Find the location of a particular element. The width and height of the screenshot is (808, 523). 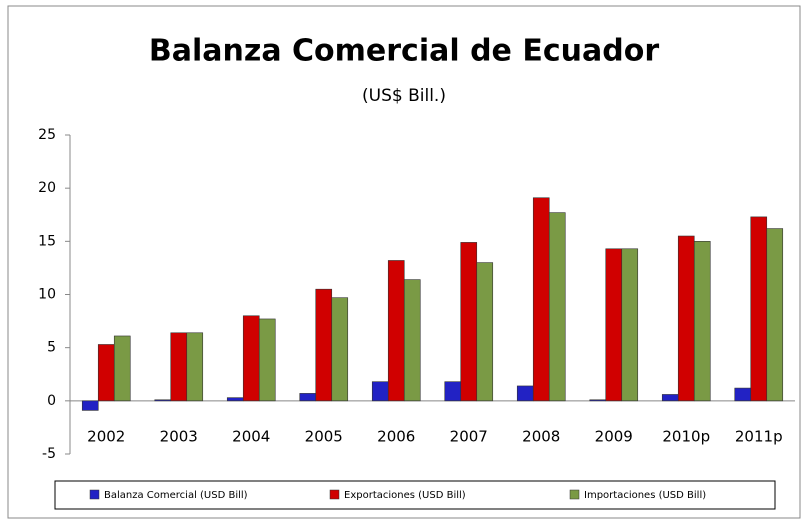

x-tick-label: 2011p is located at coordinates (759, 436).